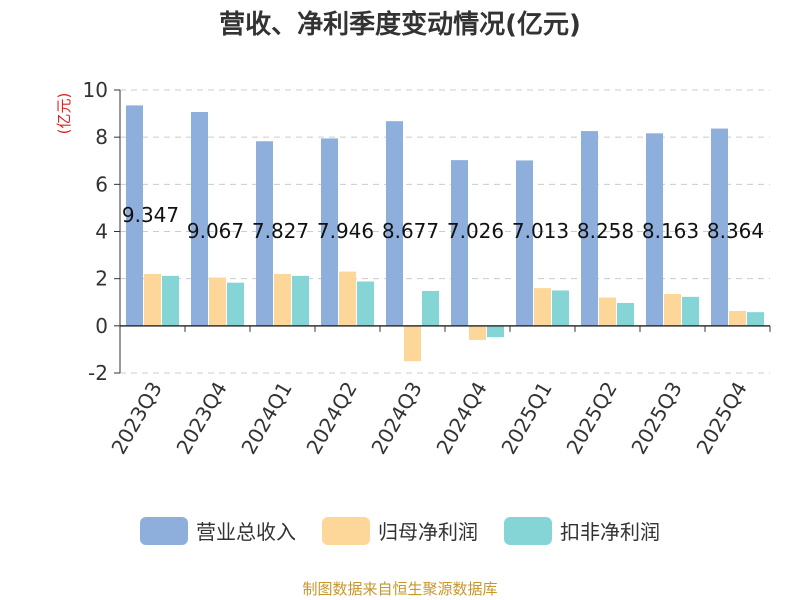  Describe the element at coordinates (605, 231) in the screenshot. I see `data-label: 8.258` at that location.